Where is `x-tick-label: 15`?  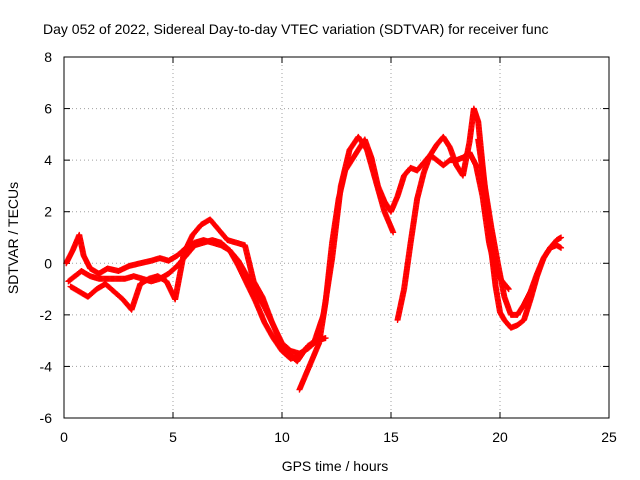
x-tick-label: 15 is located at coordinates (391, 437).